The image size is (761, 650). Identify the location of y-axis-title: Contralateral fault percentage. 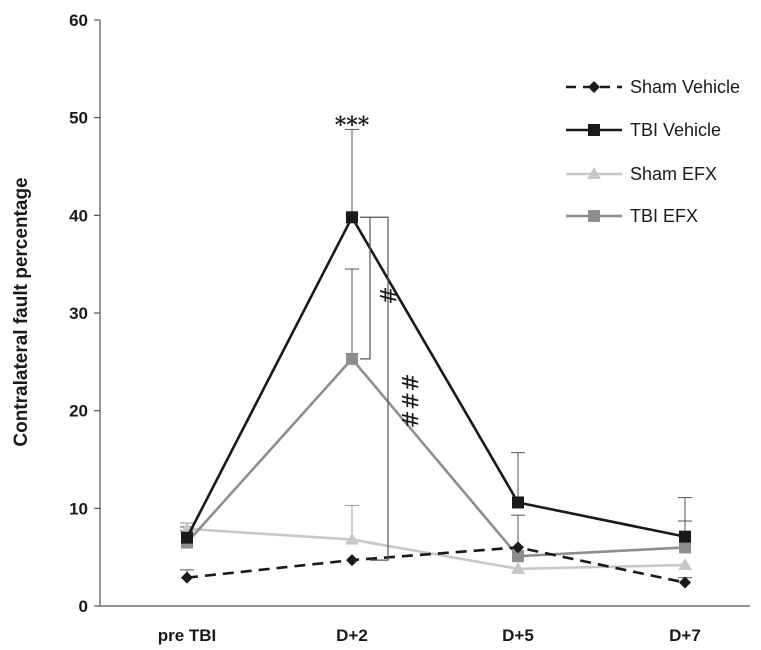
(21, 311).